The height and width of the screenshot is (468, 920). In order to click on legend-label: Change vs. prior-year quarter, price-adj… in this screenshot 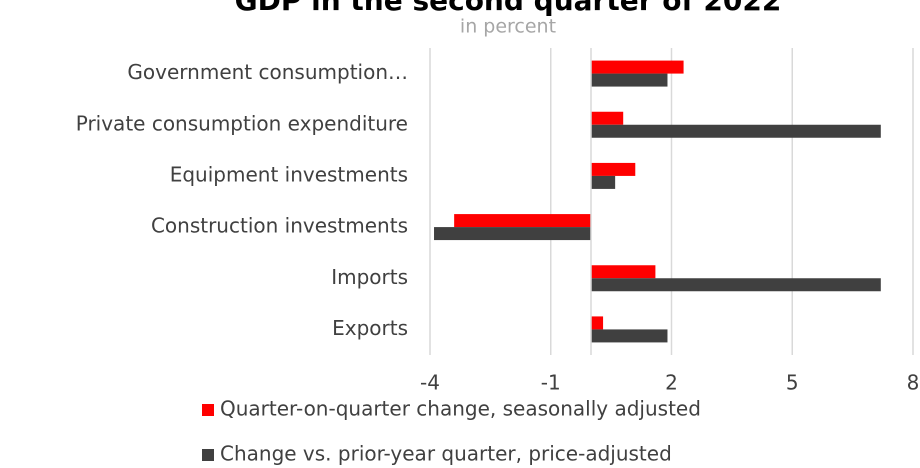, I will do `click(446, 454)`.